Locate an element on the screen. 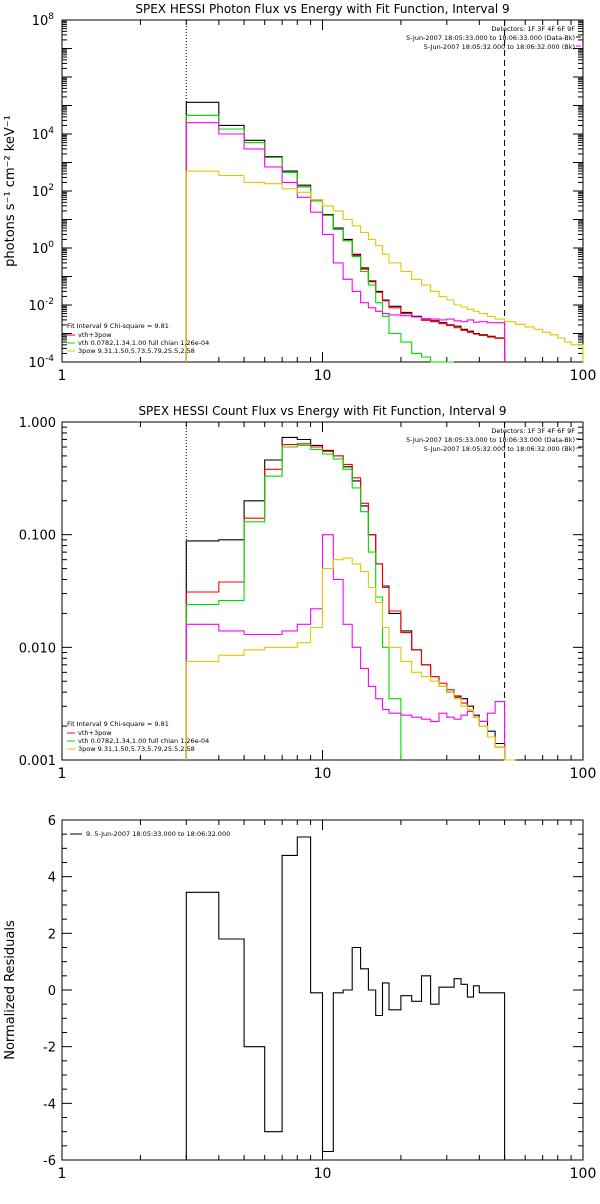  y-tick-label: 10⁻⁴ is located at coordinates (41, 362).